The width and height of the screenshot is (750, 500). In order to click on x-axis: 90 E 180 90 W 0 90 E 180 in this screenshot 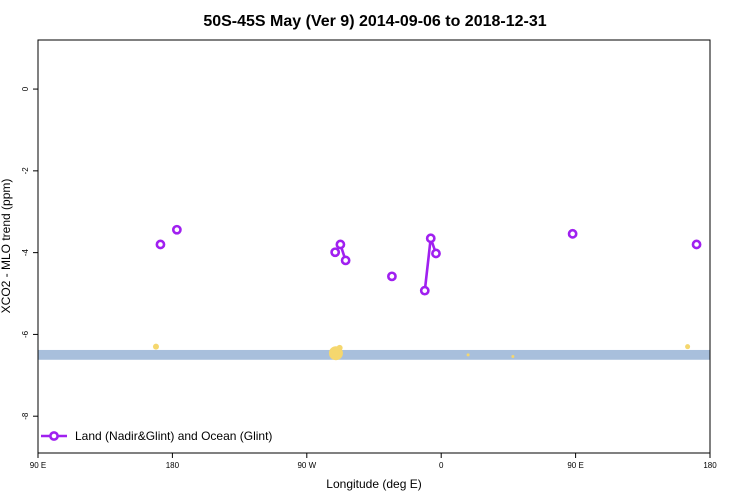, I will do `click(373, 461)`.